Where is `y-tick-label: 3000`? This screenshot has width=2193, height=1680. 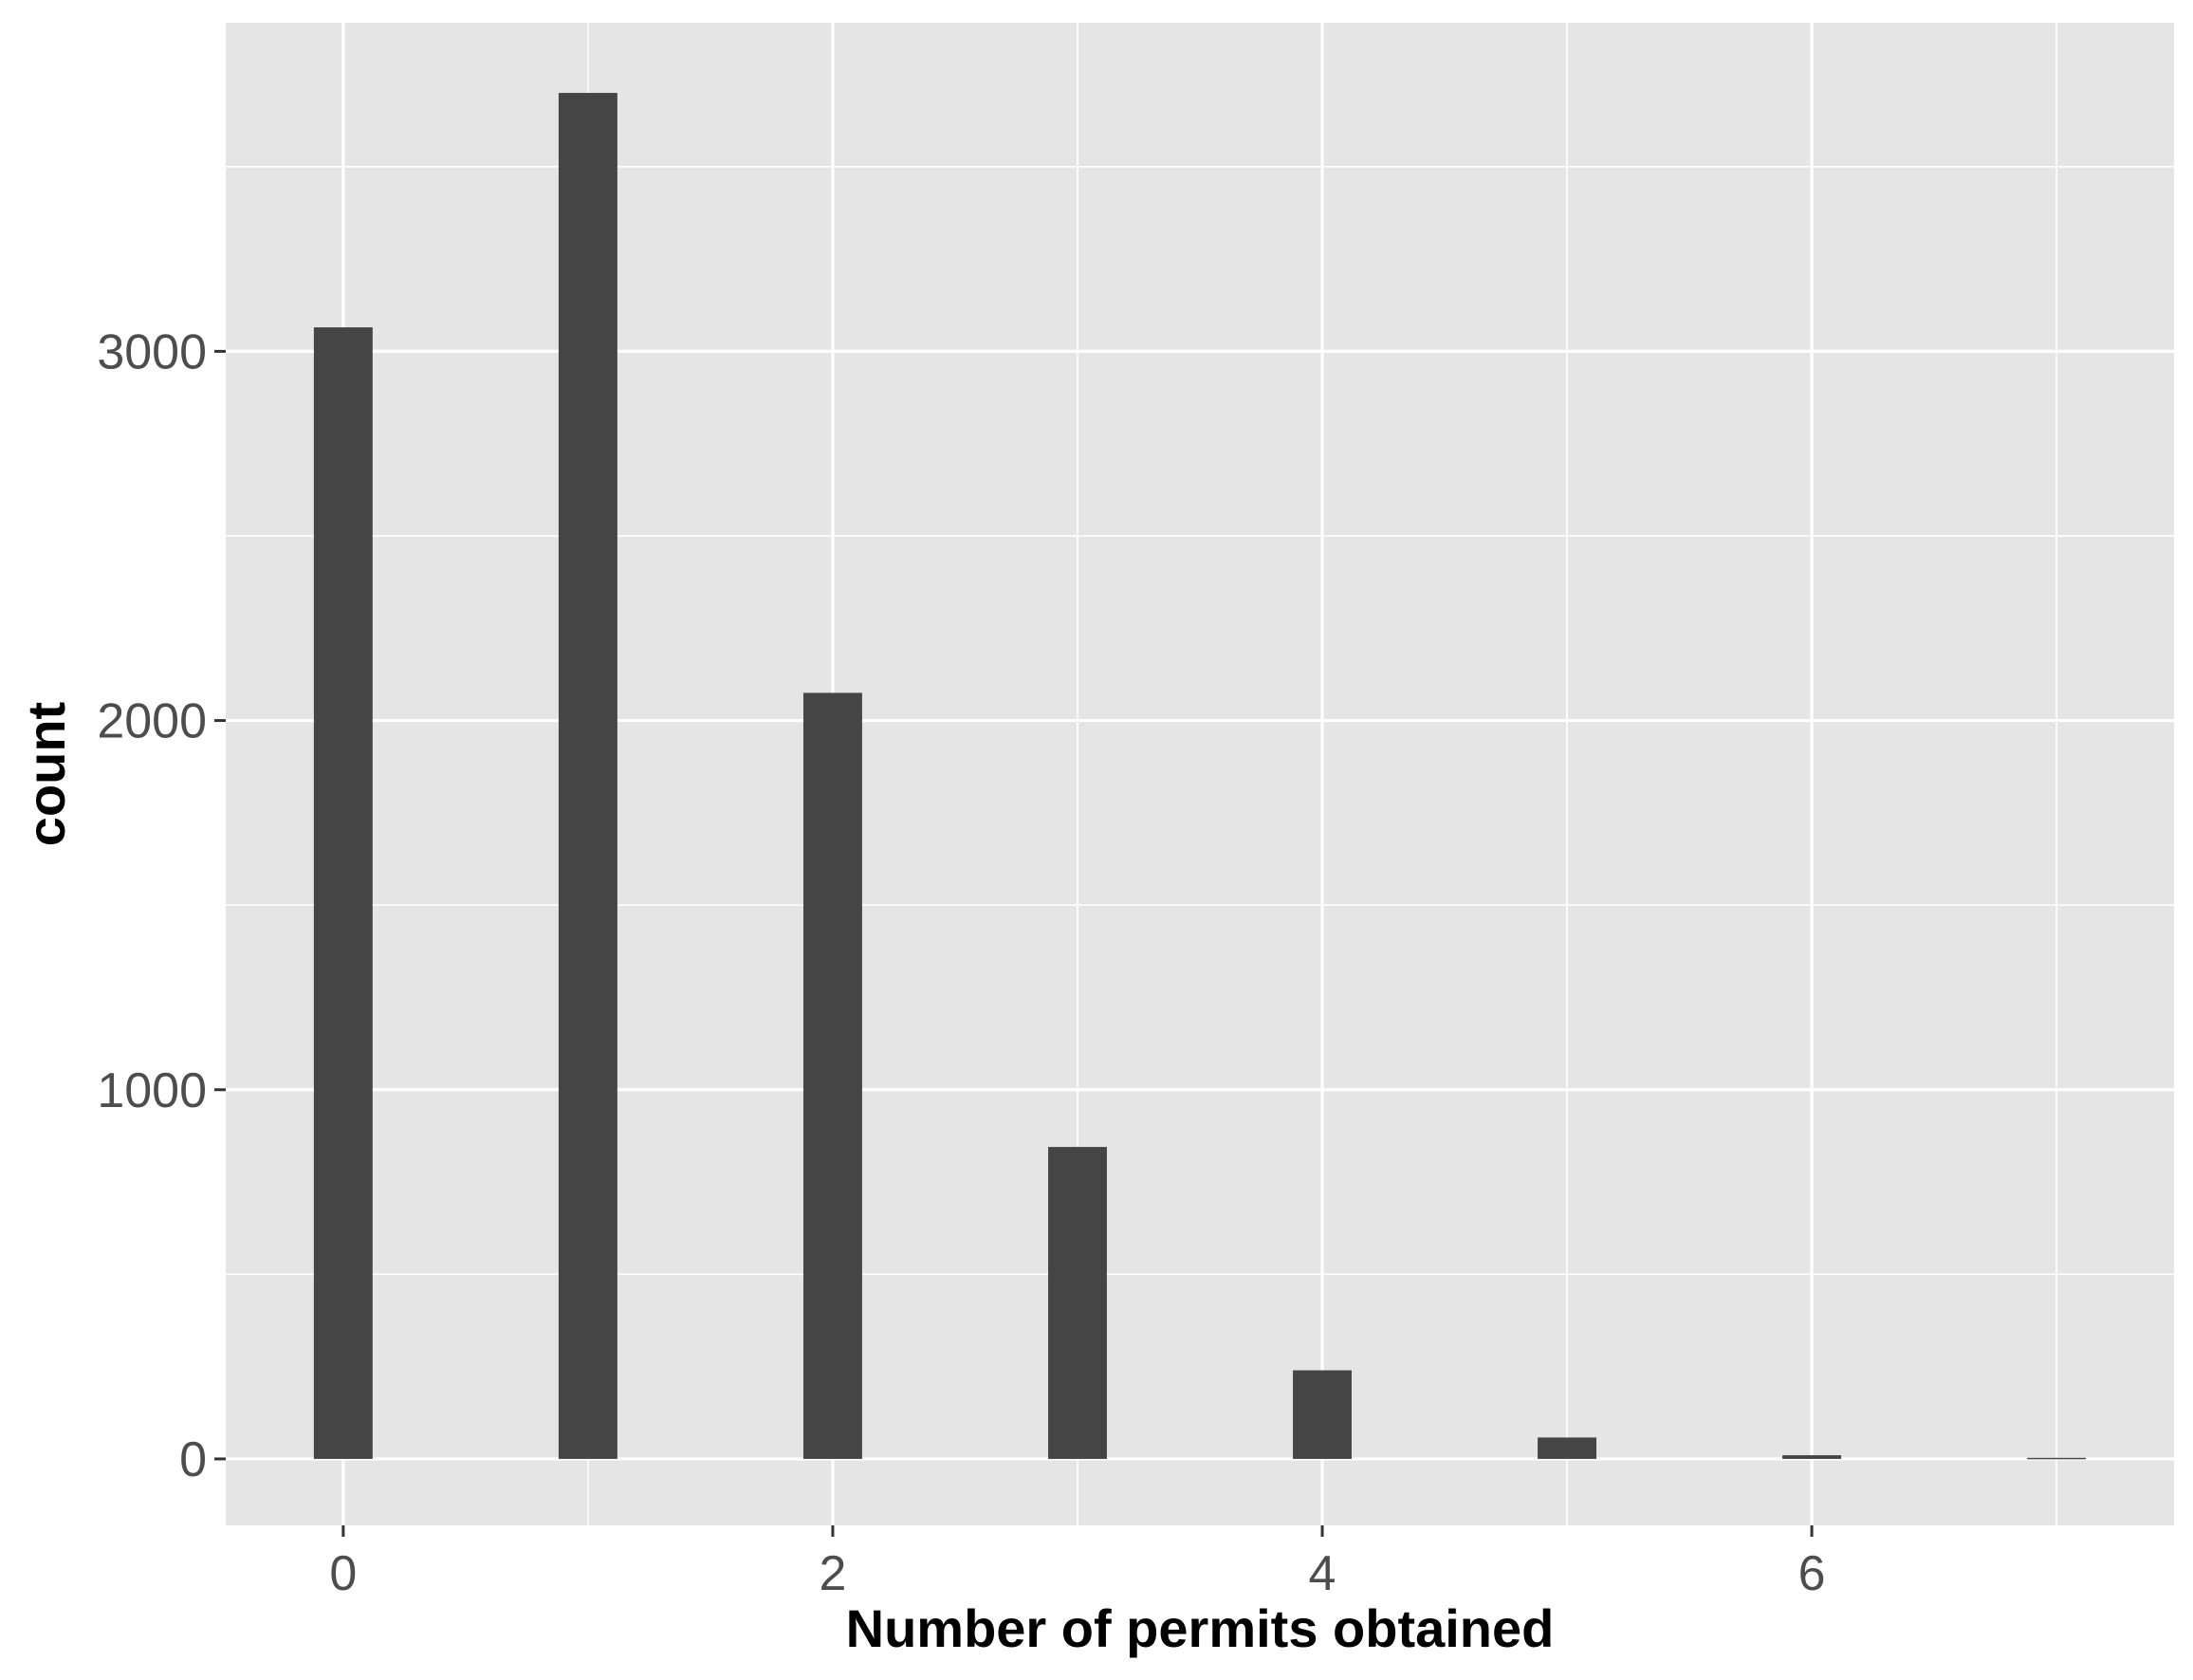 y-tick-label: 3000 is located at coordinates (152, 351).